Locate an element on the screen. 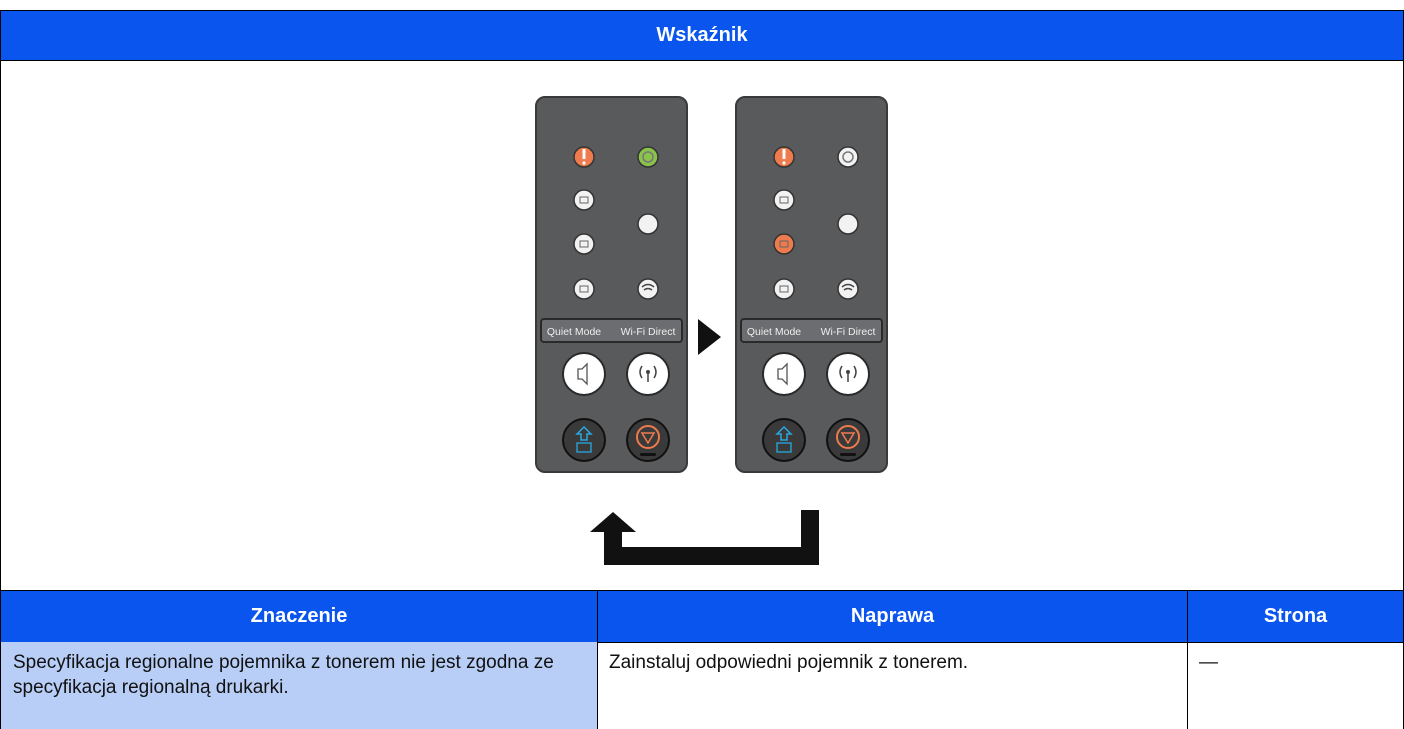 The height and width of the screenshot is (729, 1404). column-title: Strona is located at coordinates (1295, 616).